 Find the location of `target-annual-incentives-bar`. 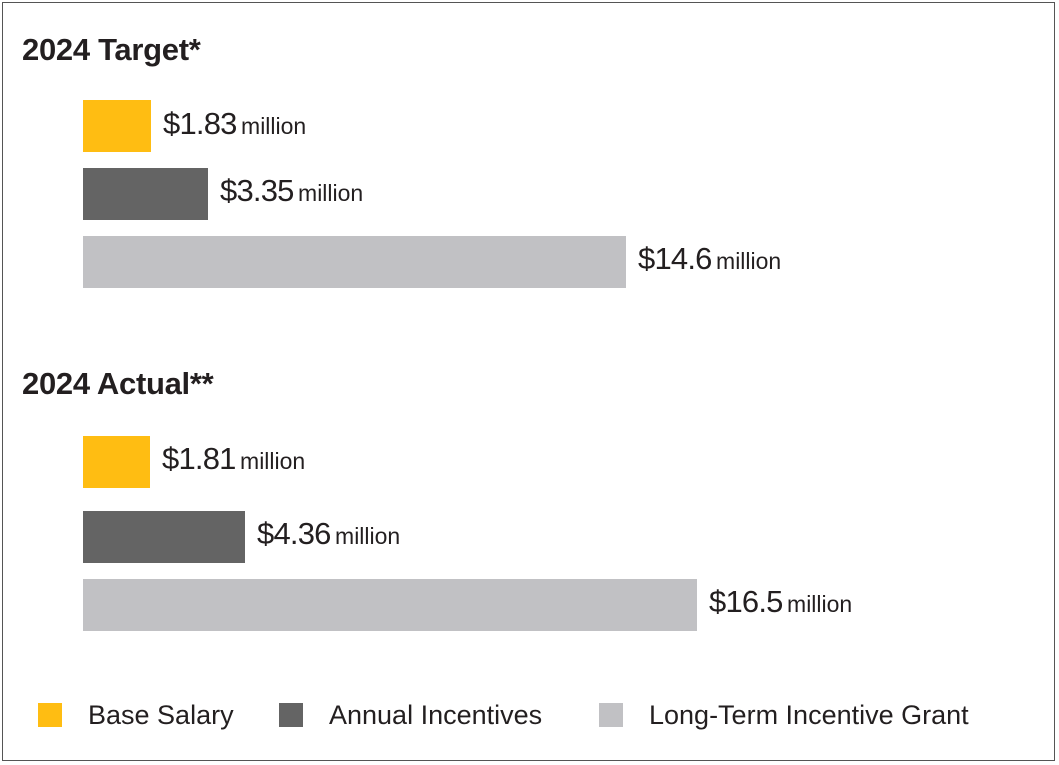

target-annual-incentives-bar is located at coordinates (145, 194).